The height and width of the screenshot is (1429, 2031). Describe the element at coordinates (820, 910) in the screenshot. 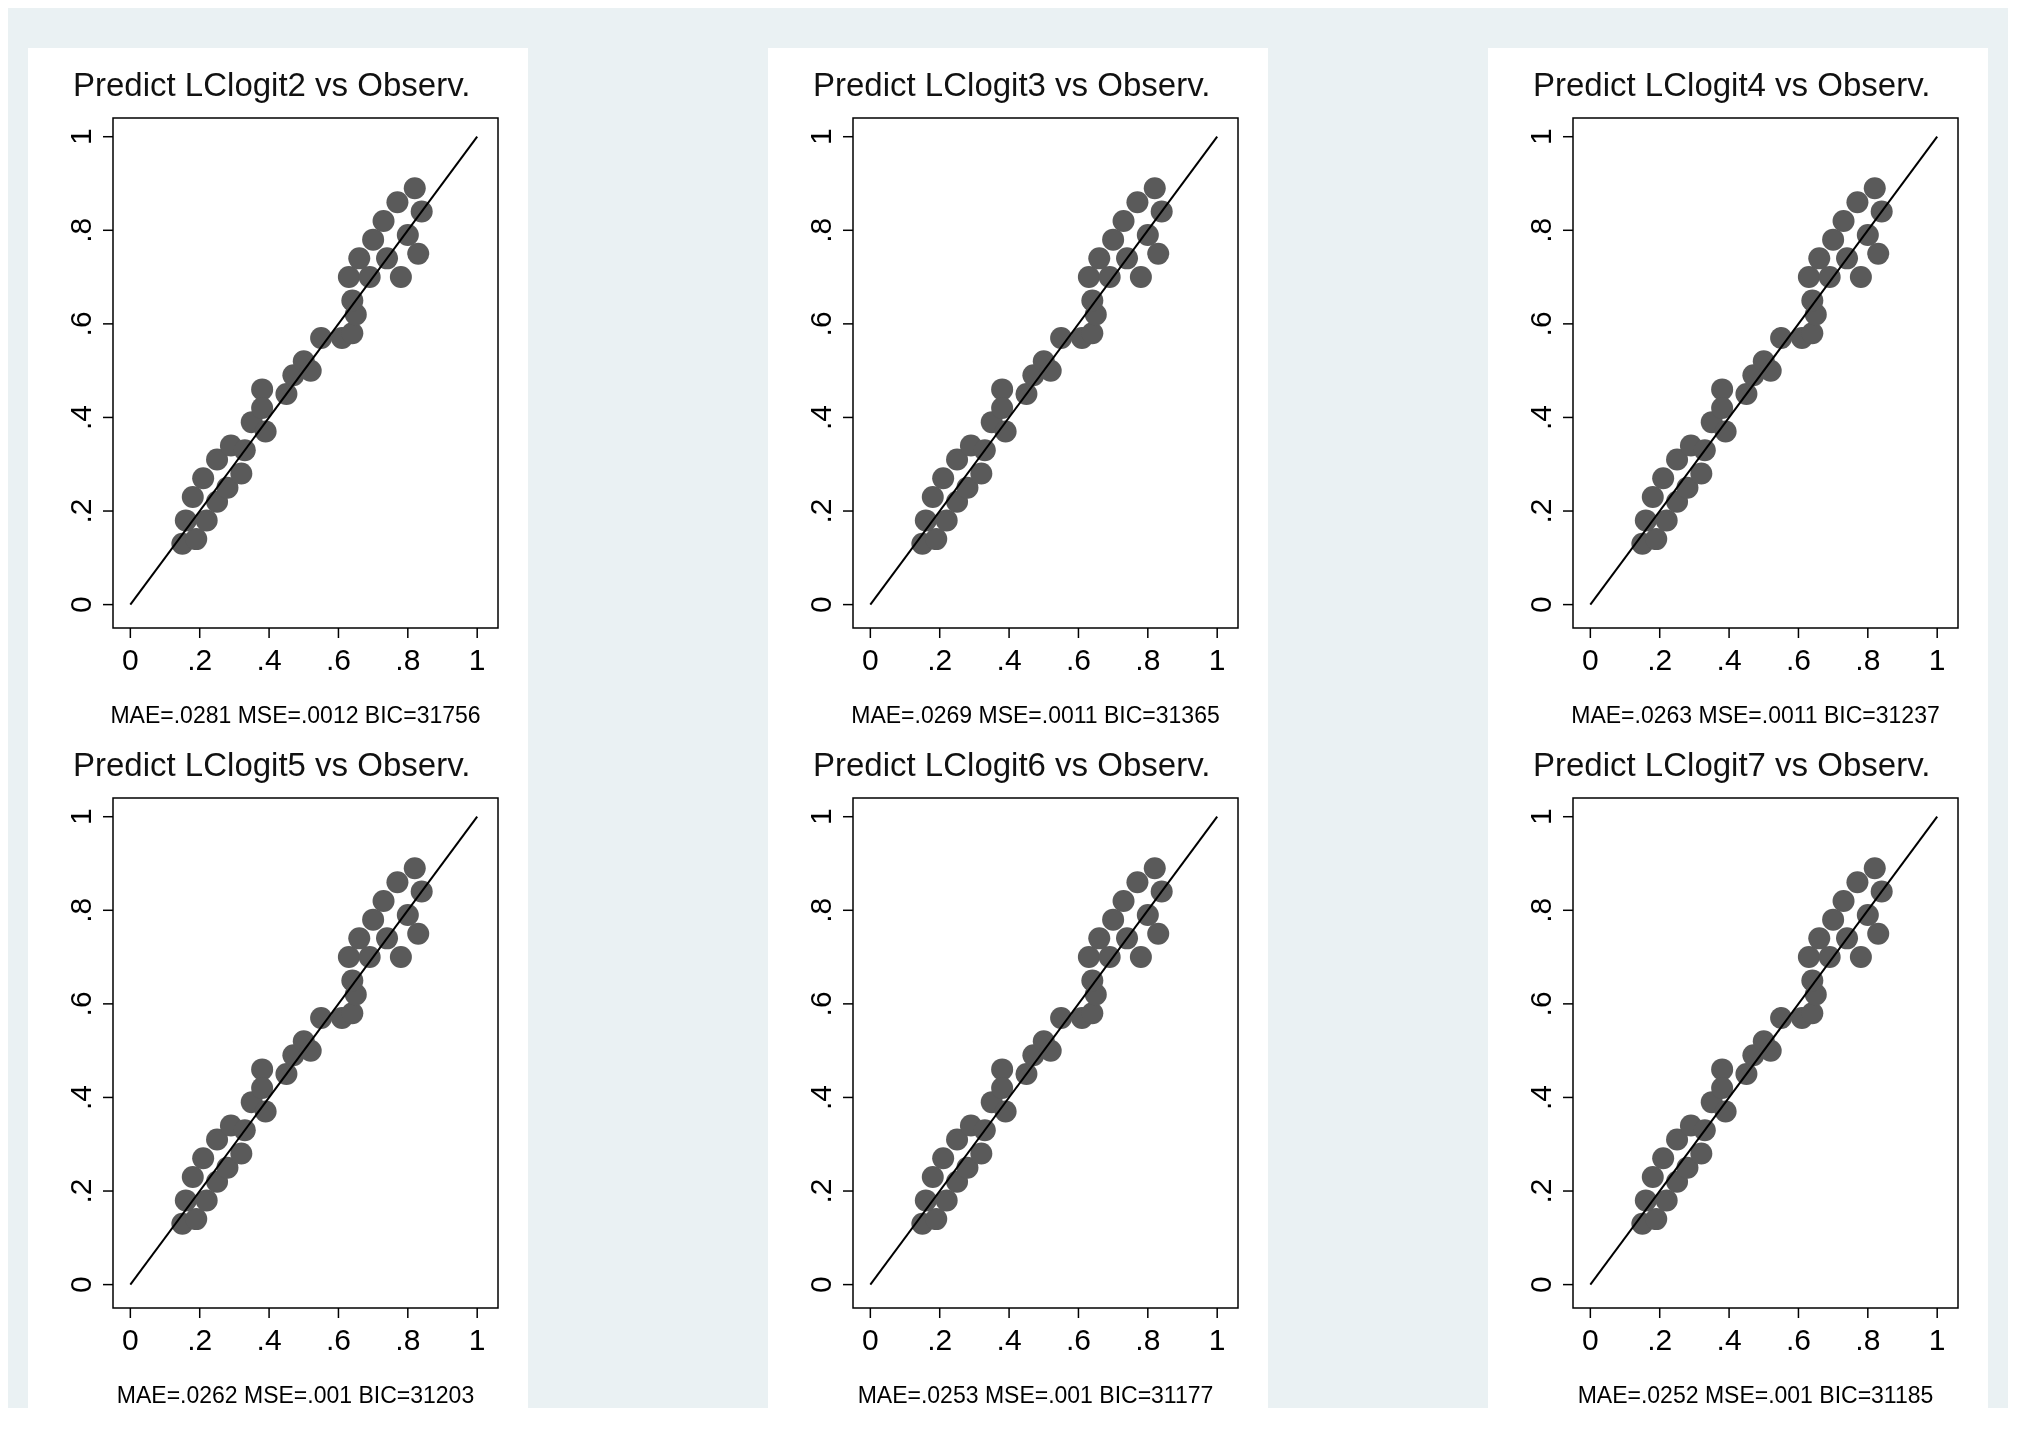

I see `y-tick-label: .8` at that location.